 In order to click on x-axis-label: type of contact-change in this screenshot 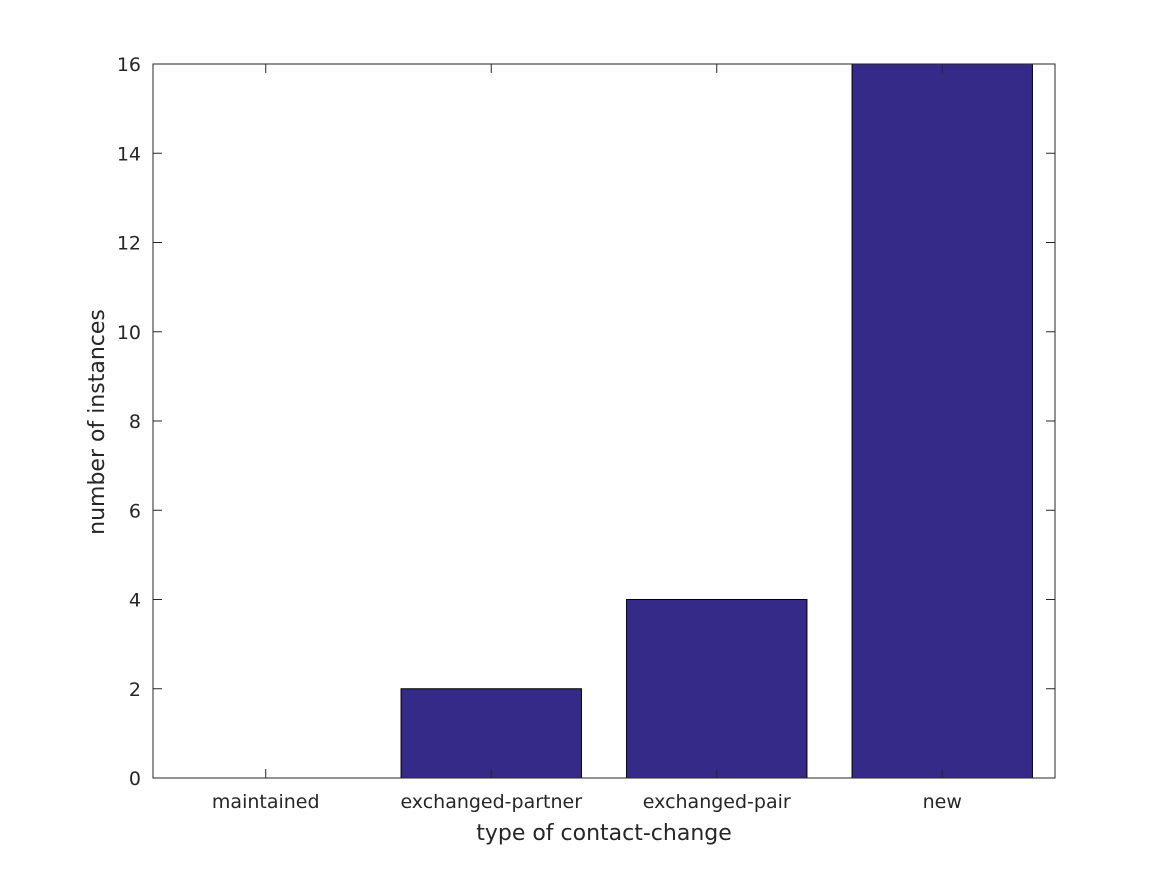, I will do `click(604, 833)`.